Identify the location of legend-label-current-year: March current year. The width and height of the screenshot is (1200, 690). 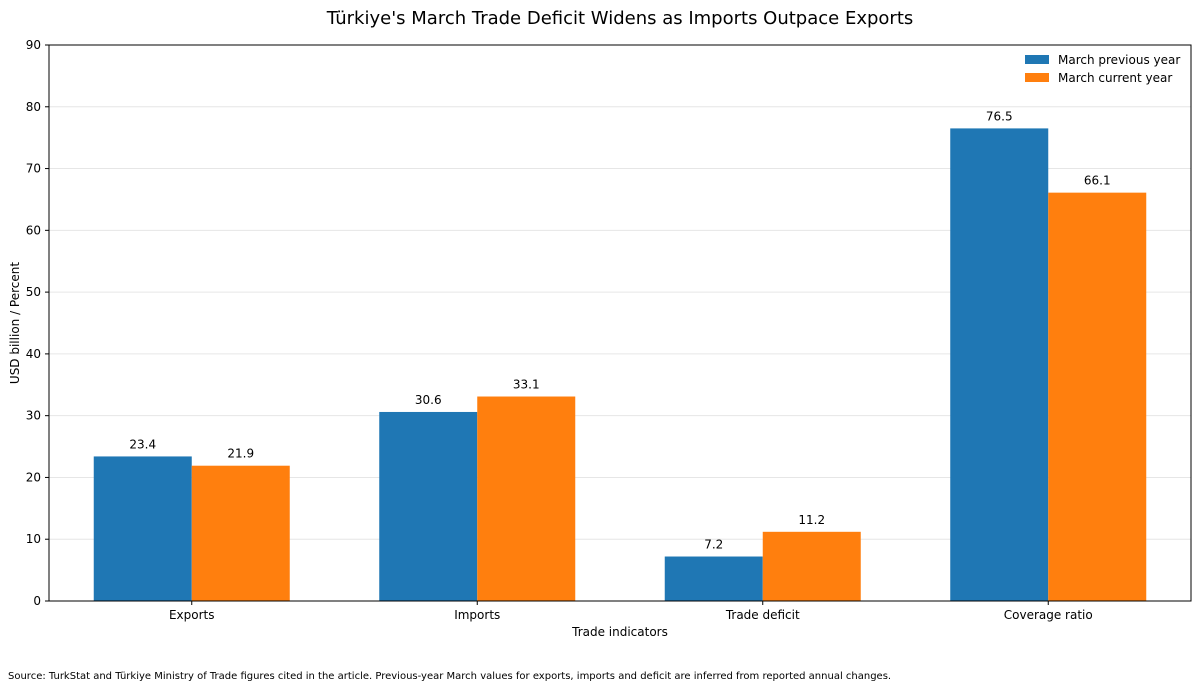
(1115, 78).